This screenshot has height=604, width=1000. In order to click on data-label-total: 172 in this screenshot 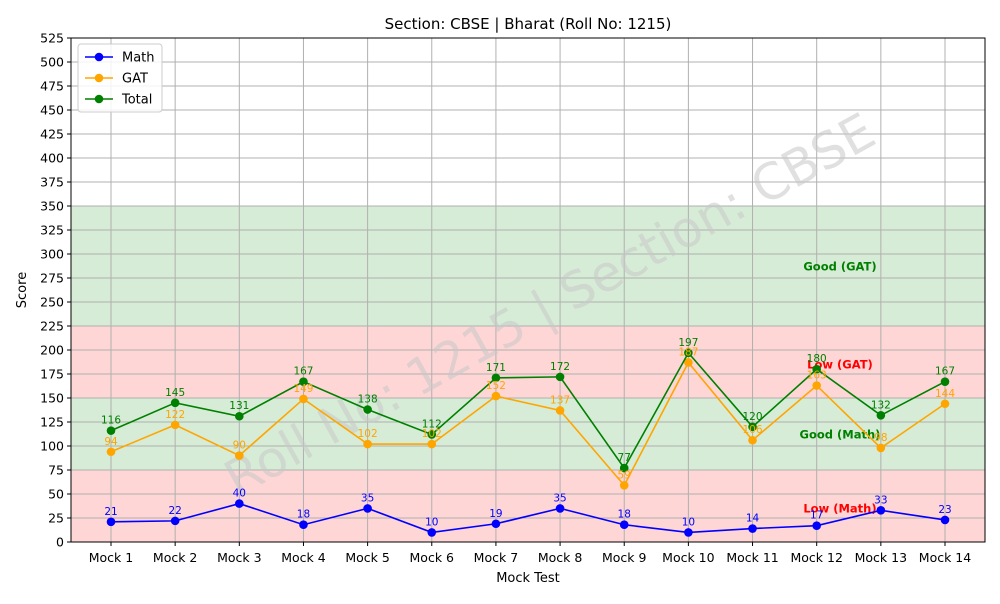, I will do `click(560, 367)`.